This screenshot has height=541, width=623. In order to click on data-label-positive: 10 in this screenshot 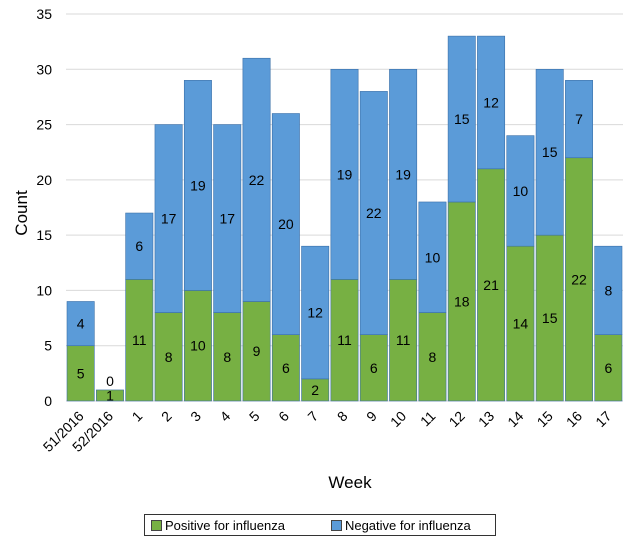, I will do `click(198, 346)`.